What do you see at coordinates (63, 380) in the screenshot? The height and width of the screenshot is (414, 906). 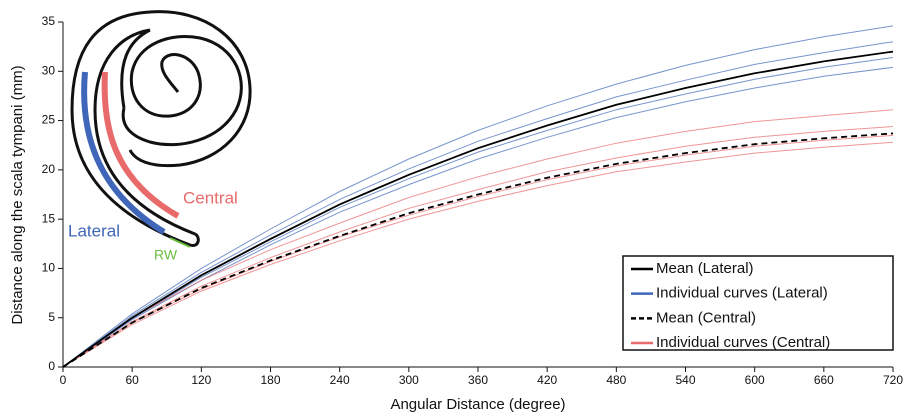 I see `x-tick-label: 0` at bounding box center [63, 380].